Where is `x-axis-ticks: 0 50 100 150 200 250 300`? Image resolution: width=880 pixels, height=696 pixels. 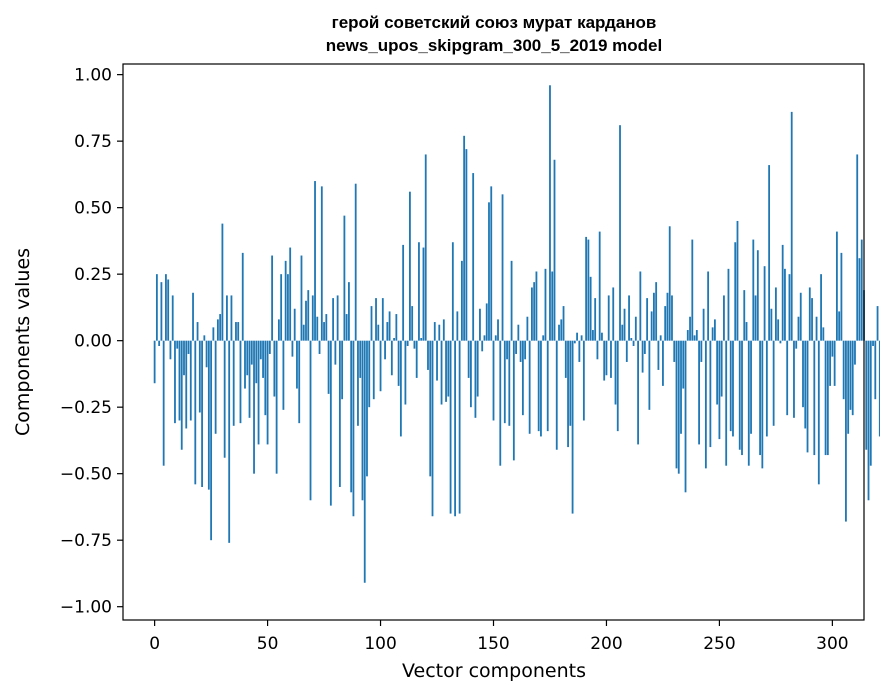
x-axis-ticks: 0 50 100 150 200 250 300 is located at coordinates (499, 637).